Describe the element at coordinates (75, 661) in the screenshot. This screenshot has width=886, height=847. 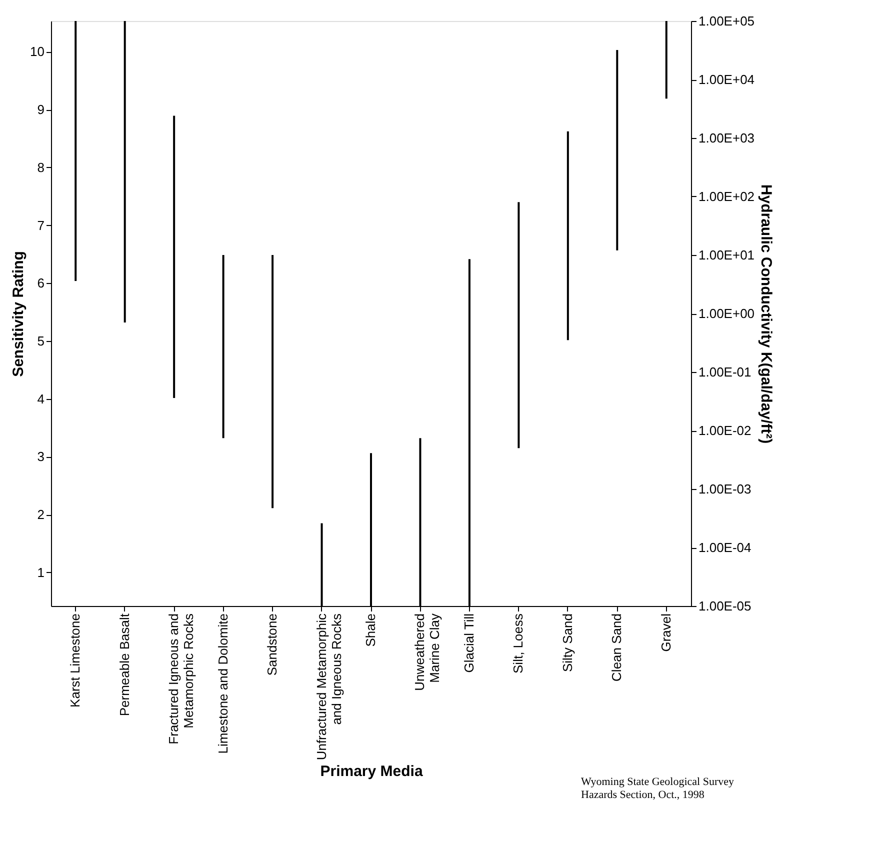
I see `x-tick-label: Karst Limestone` at that location.